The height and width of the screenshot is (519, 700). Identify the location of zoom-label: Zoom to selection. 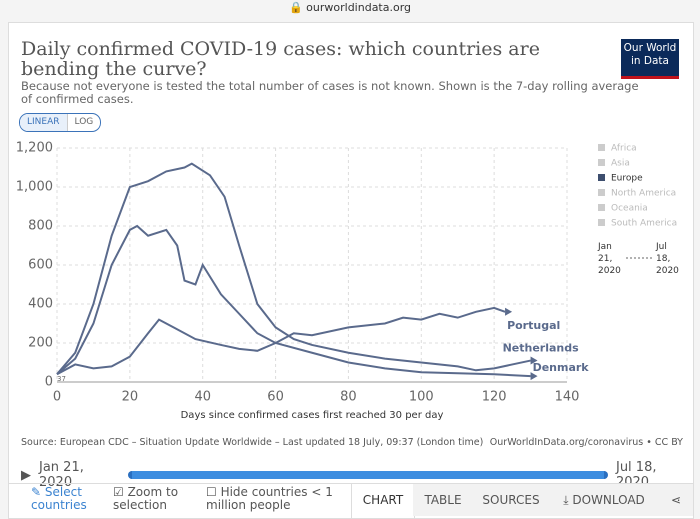
(146, 498).